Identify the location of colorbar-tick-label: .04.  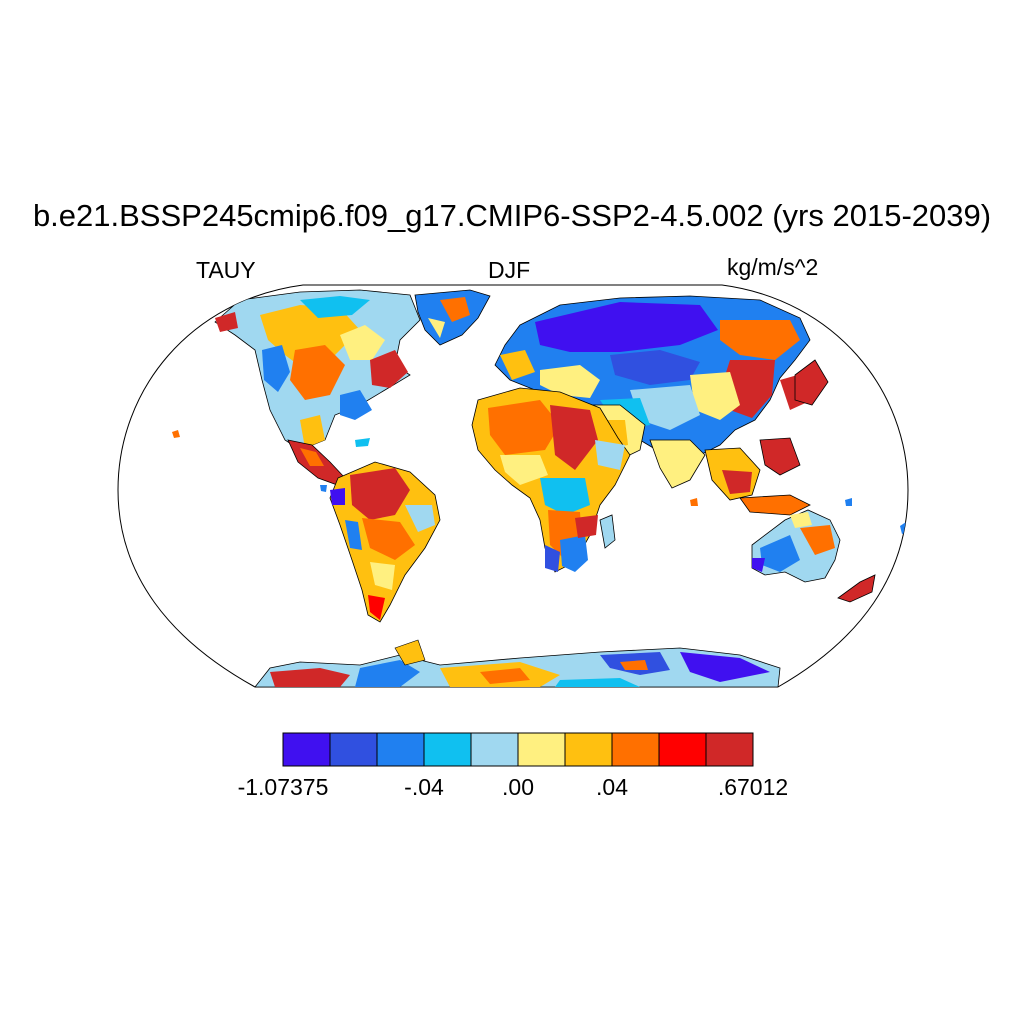
(612, 787).